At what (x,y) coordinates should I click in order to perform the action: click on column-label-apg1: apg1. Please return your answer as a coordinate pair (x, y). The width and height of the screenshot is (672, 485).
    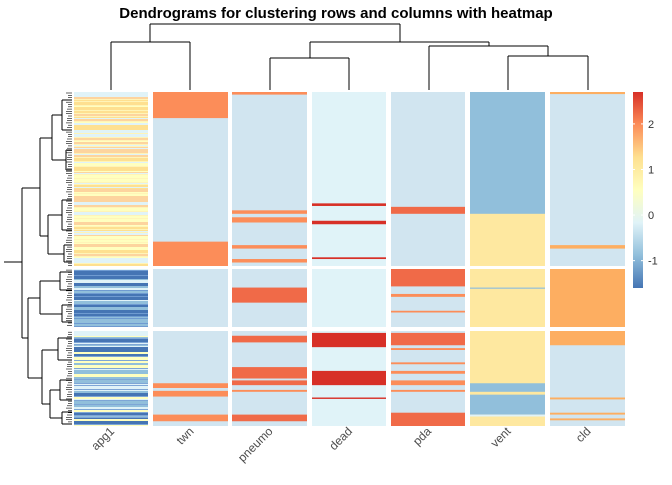
    Looking at the image, I should click on (102, 438).